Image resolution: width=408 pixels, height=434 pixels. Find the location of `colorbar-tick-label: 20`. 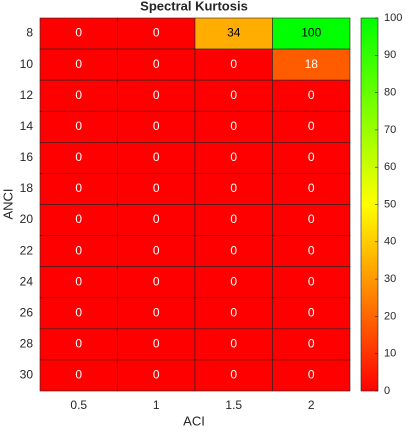

colorbar-tick-label: 20 is located at coordinates (390, 316).